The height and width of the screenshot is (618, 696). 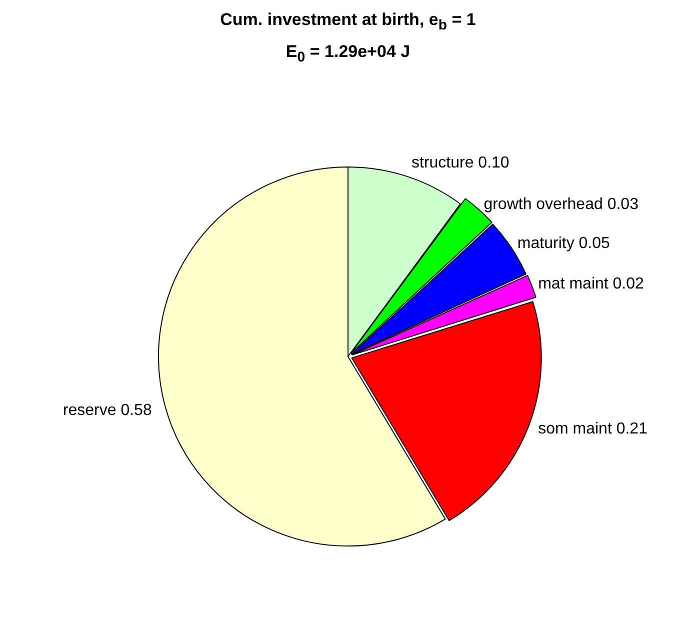 What do you see at coordinates (591, 283) in the screenshot?
I see `slice-label: mat maint 0.02` at bounding box center [591, 283].